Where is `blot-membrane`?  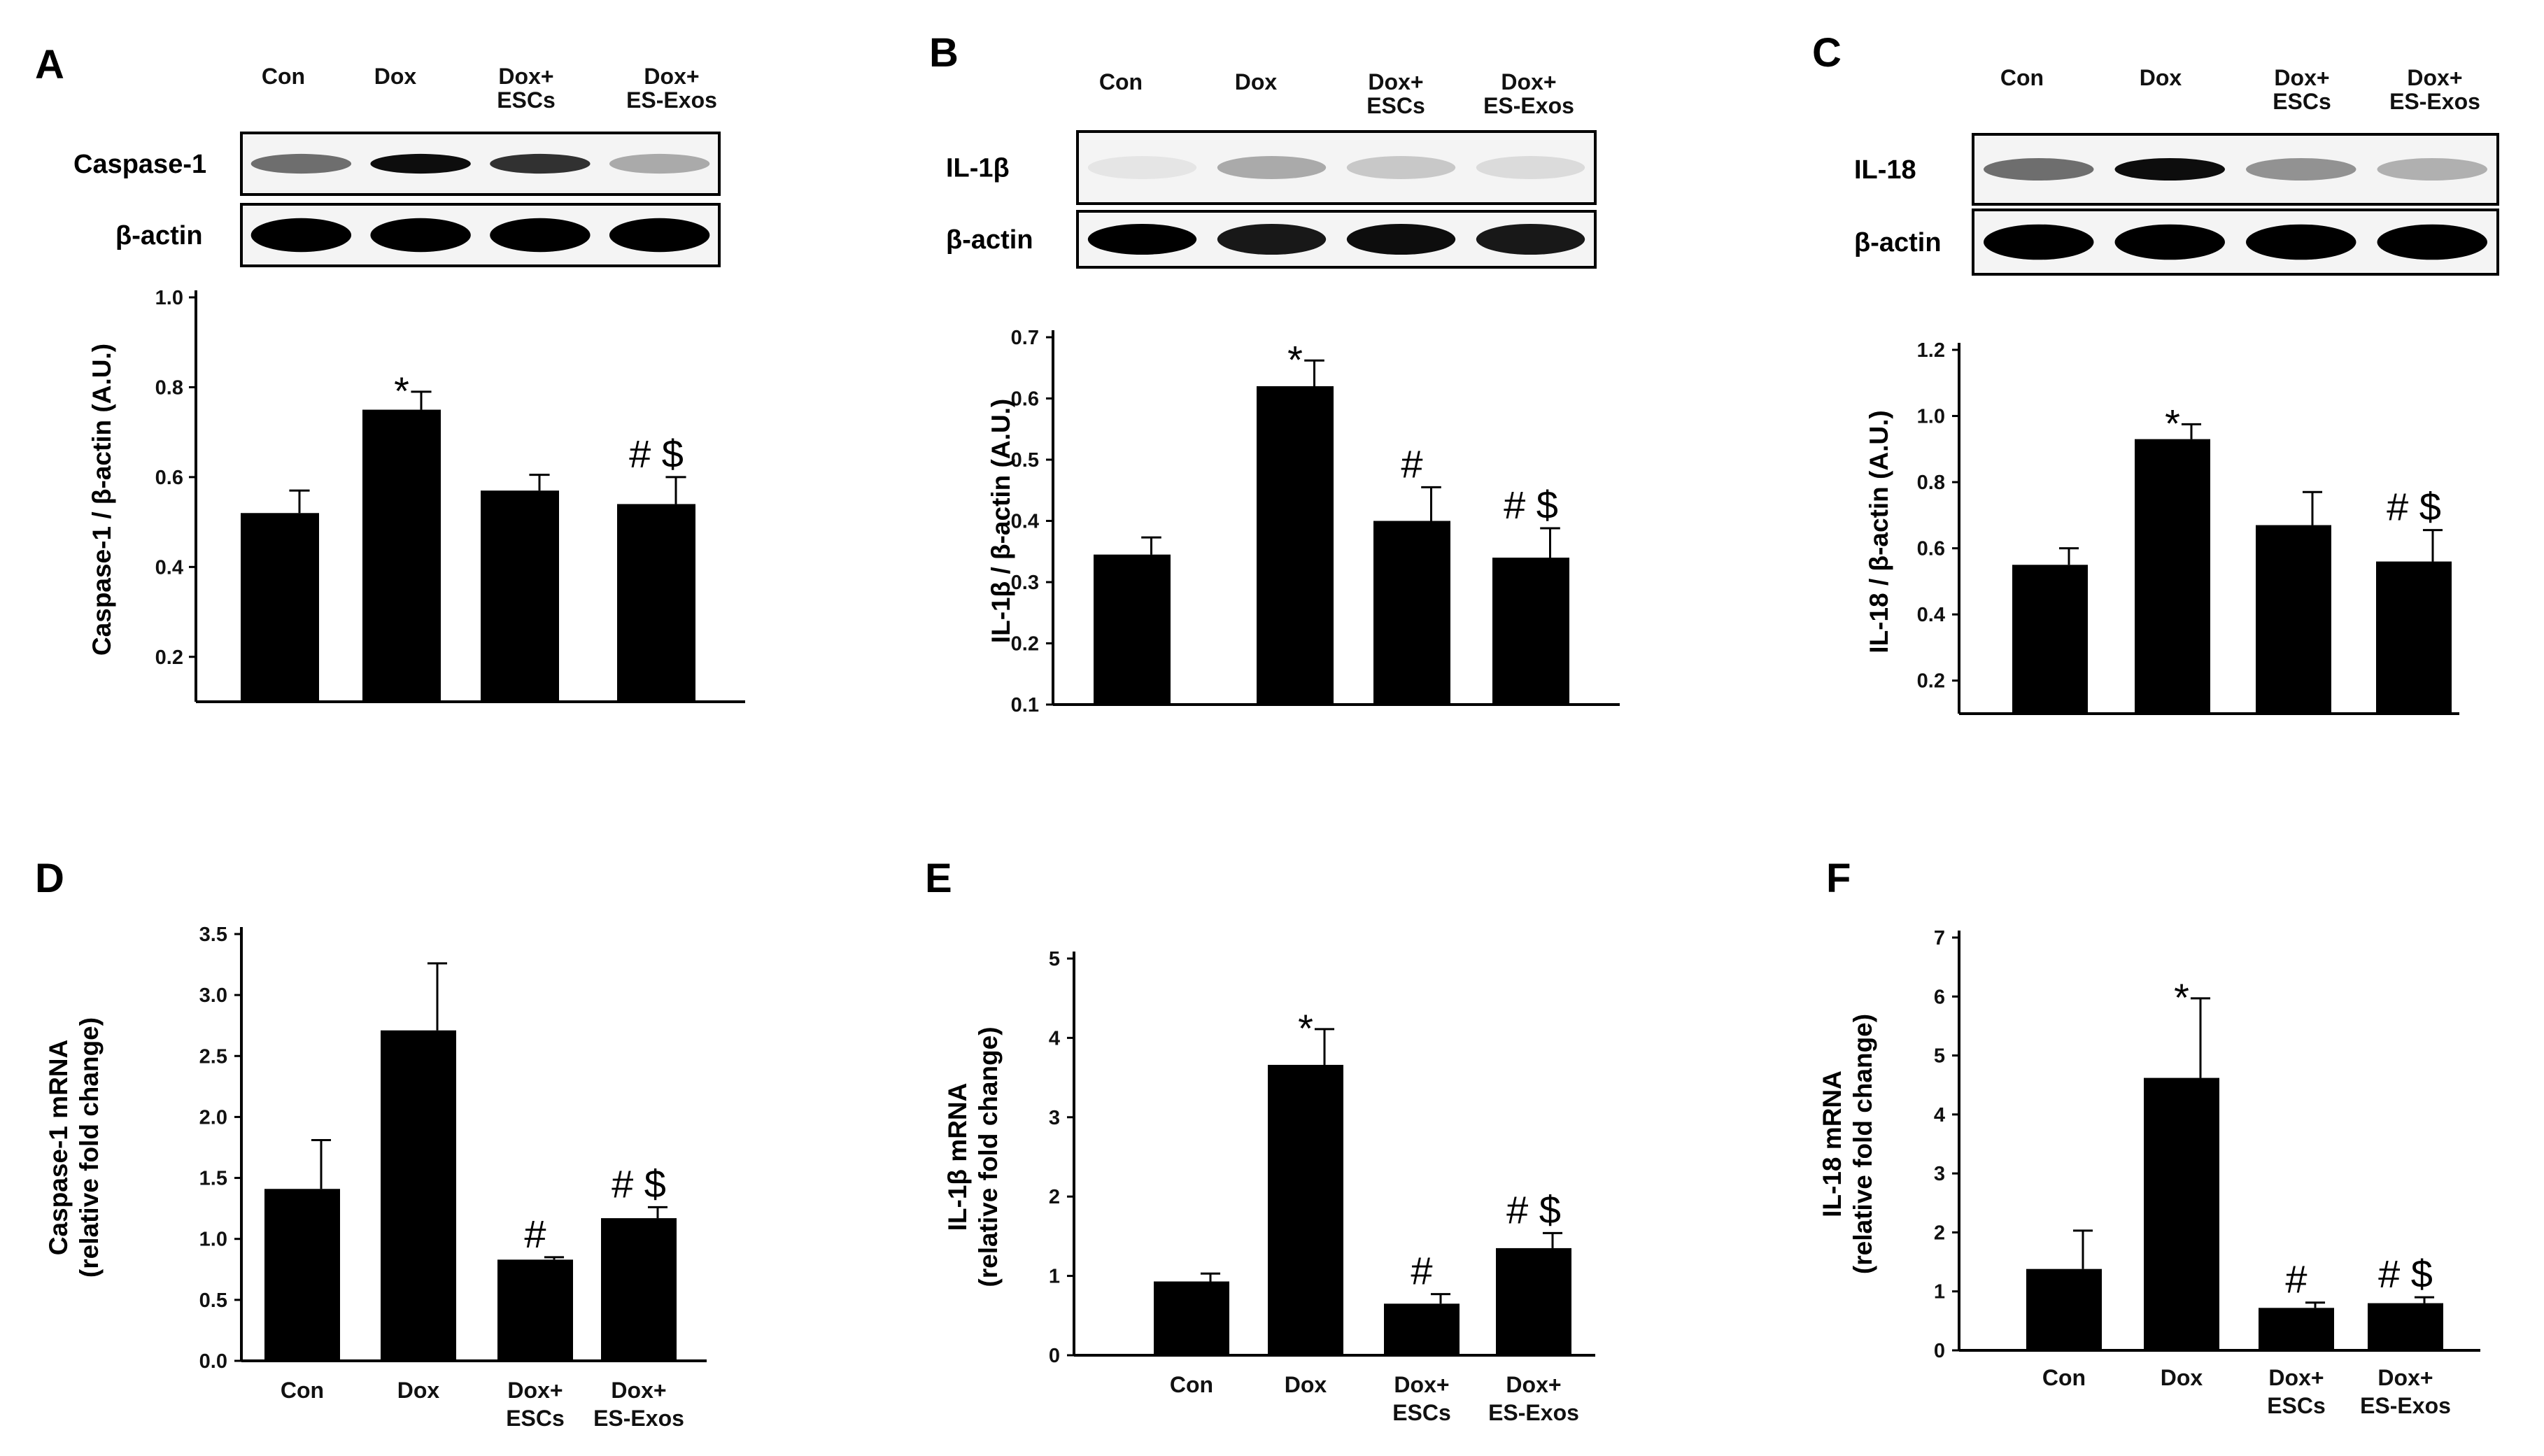 blot-membrane is located at coordinates (1337, 167).